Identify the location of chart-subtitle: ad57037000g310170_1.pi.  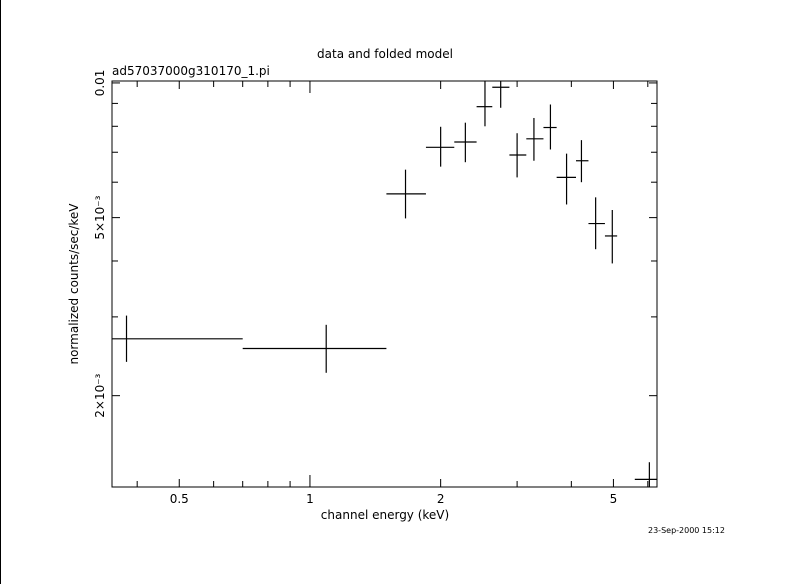
(191, 71).